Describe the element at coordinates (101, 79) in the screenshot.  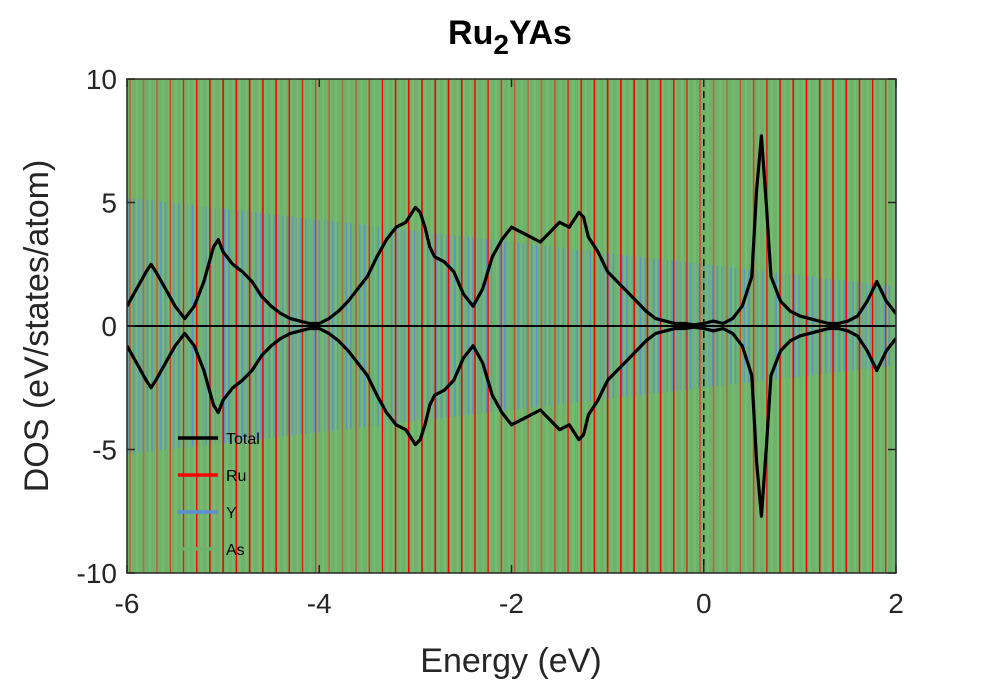
I see `y-tick-label: 10` at that location.